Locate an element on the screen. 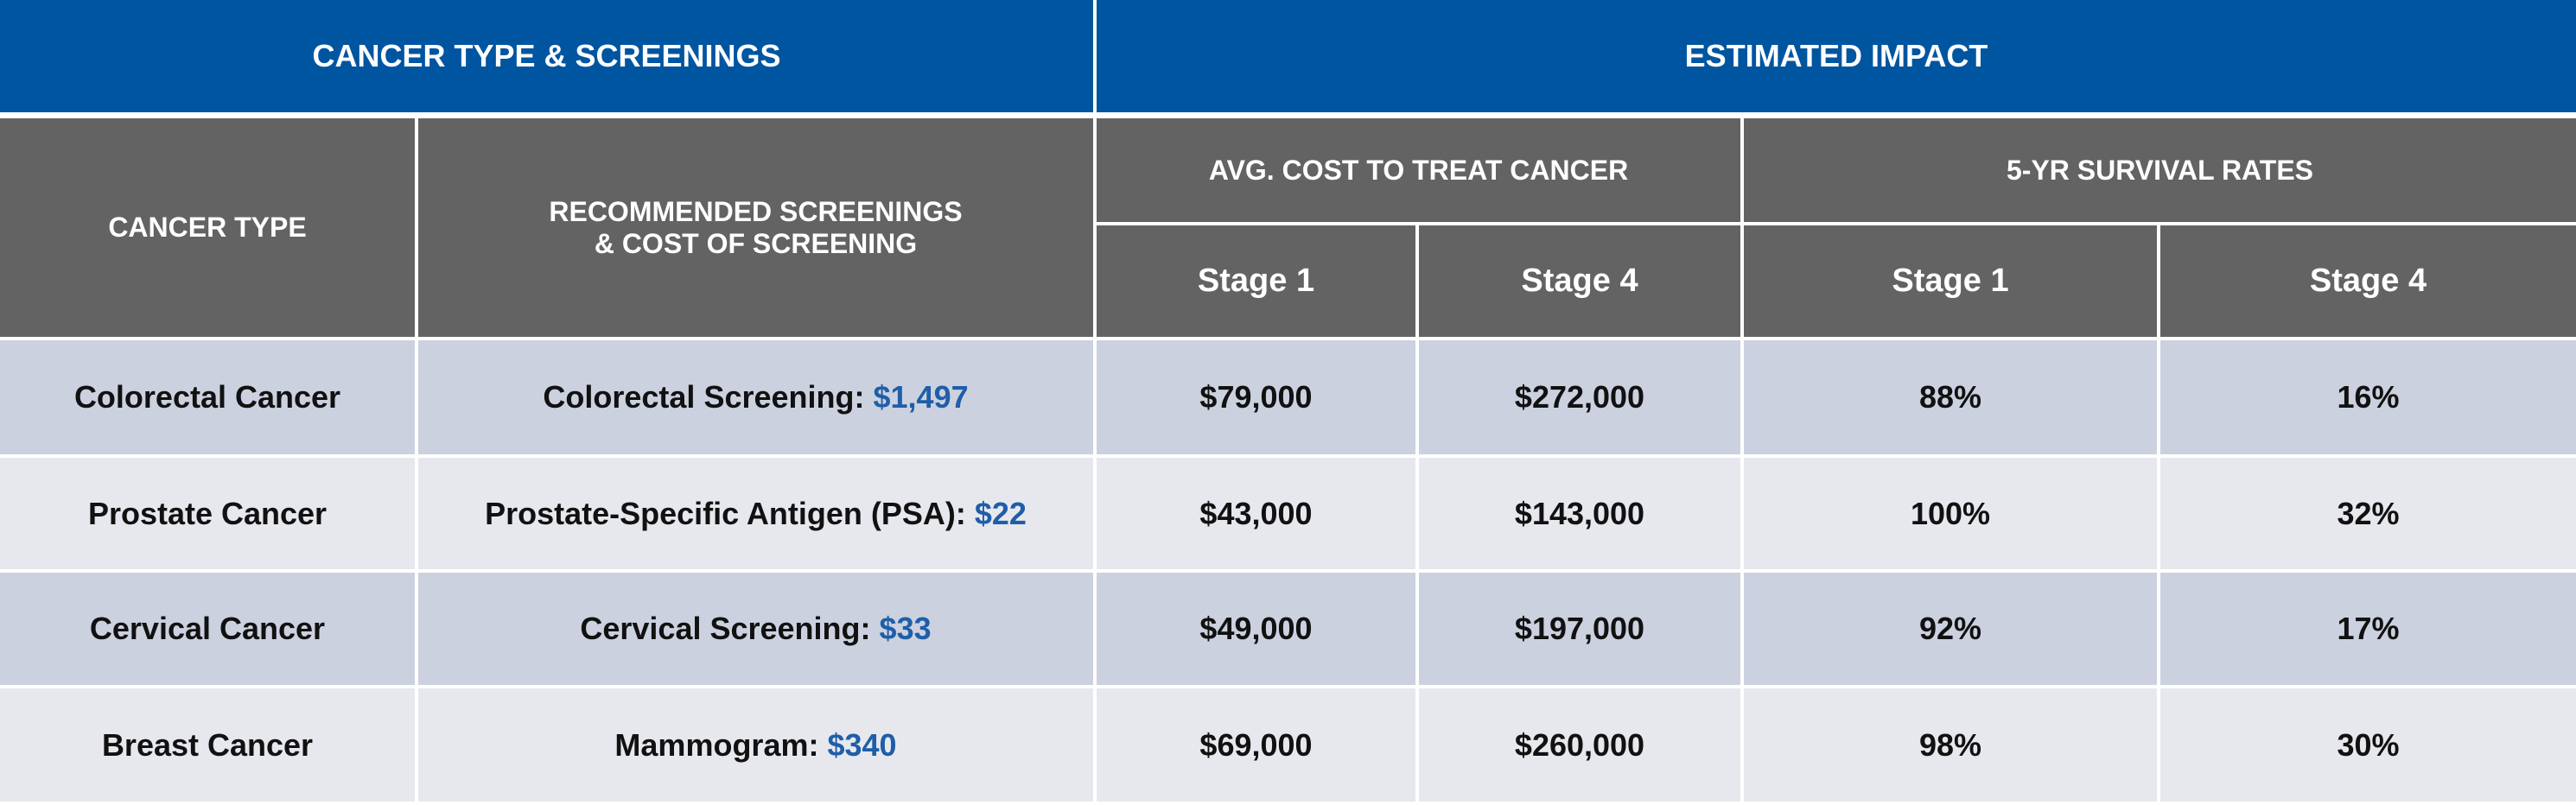 Image resolution: width=2576 pixels, height=805 pixels. treatment-cost-cell: $79,000 is located at coordinates (1256, 397).